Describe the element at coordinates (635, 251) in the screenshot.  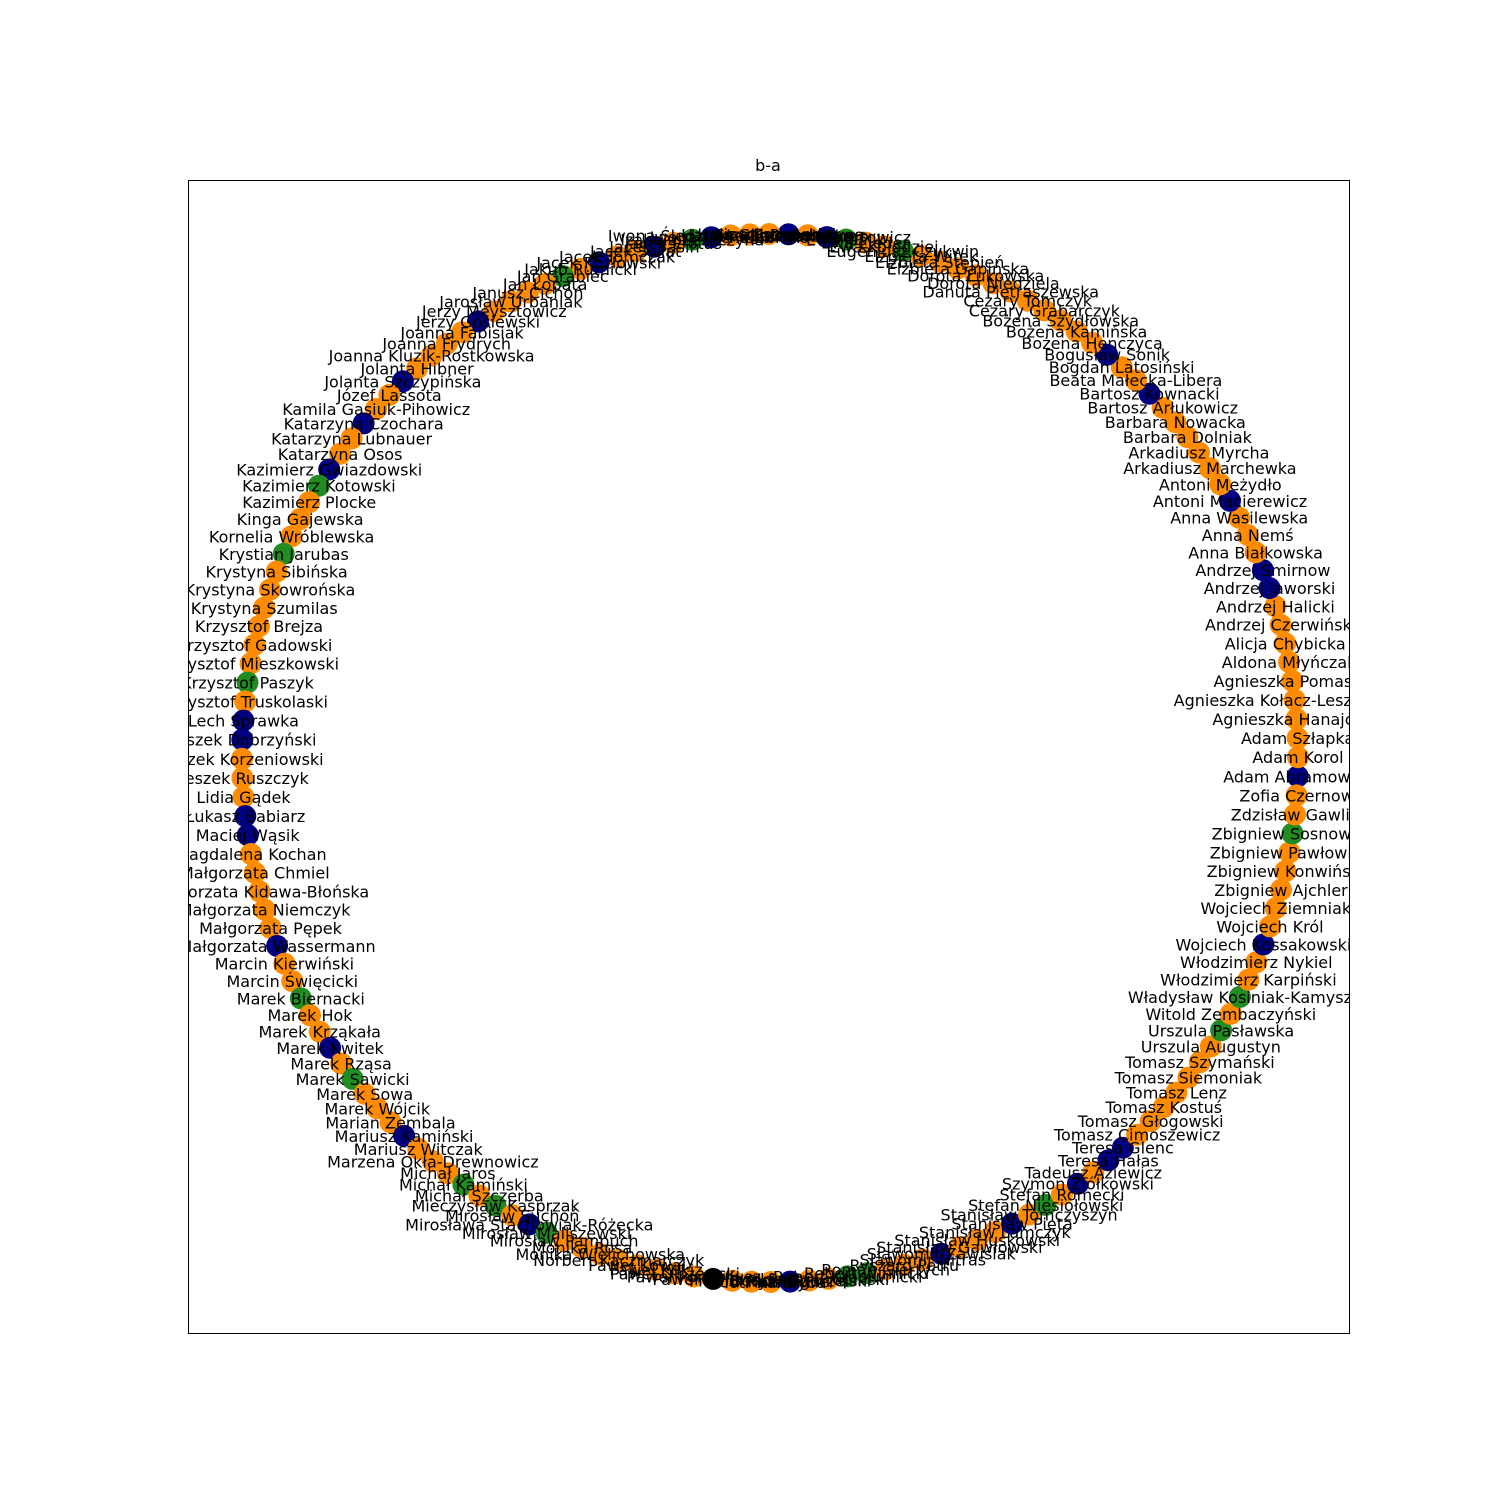
I see `node-label: Jacek Świat` at that location.